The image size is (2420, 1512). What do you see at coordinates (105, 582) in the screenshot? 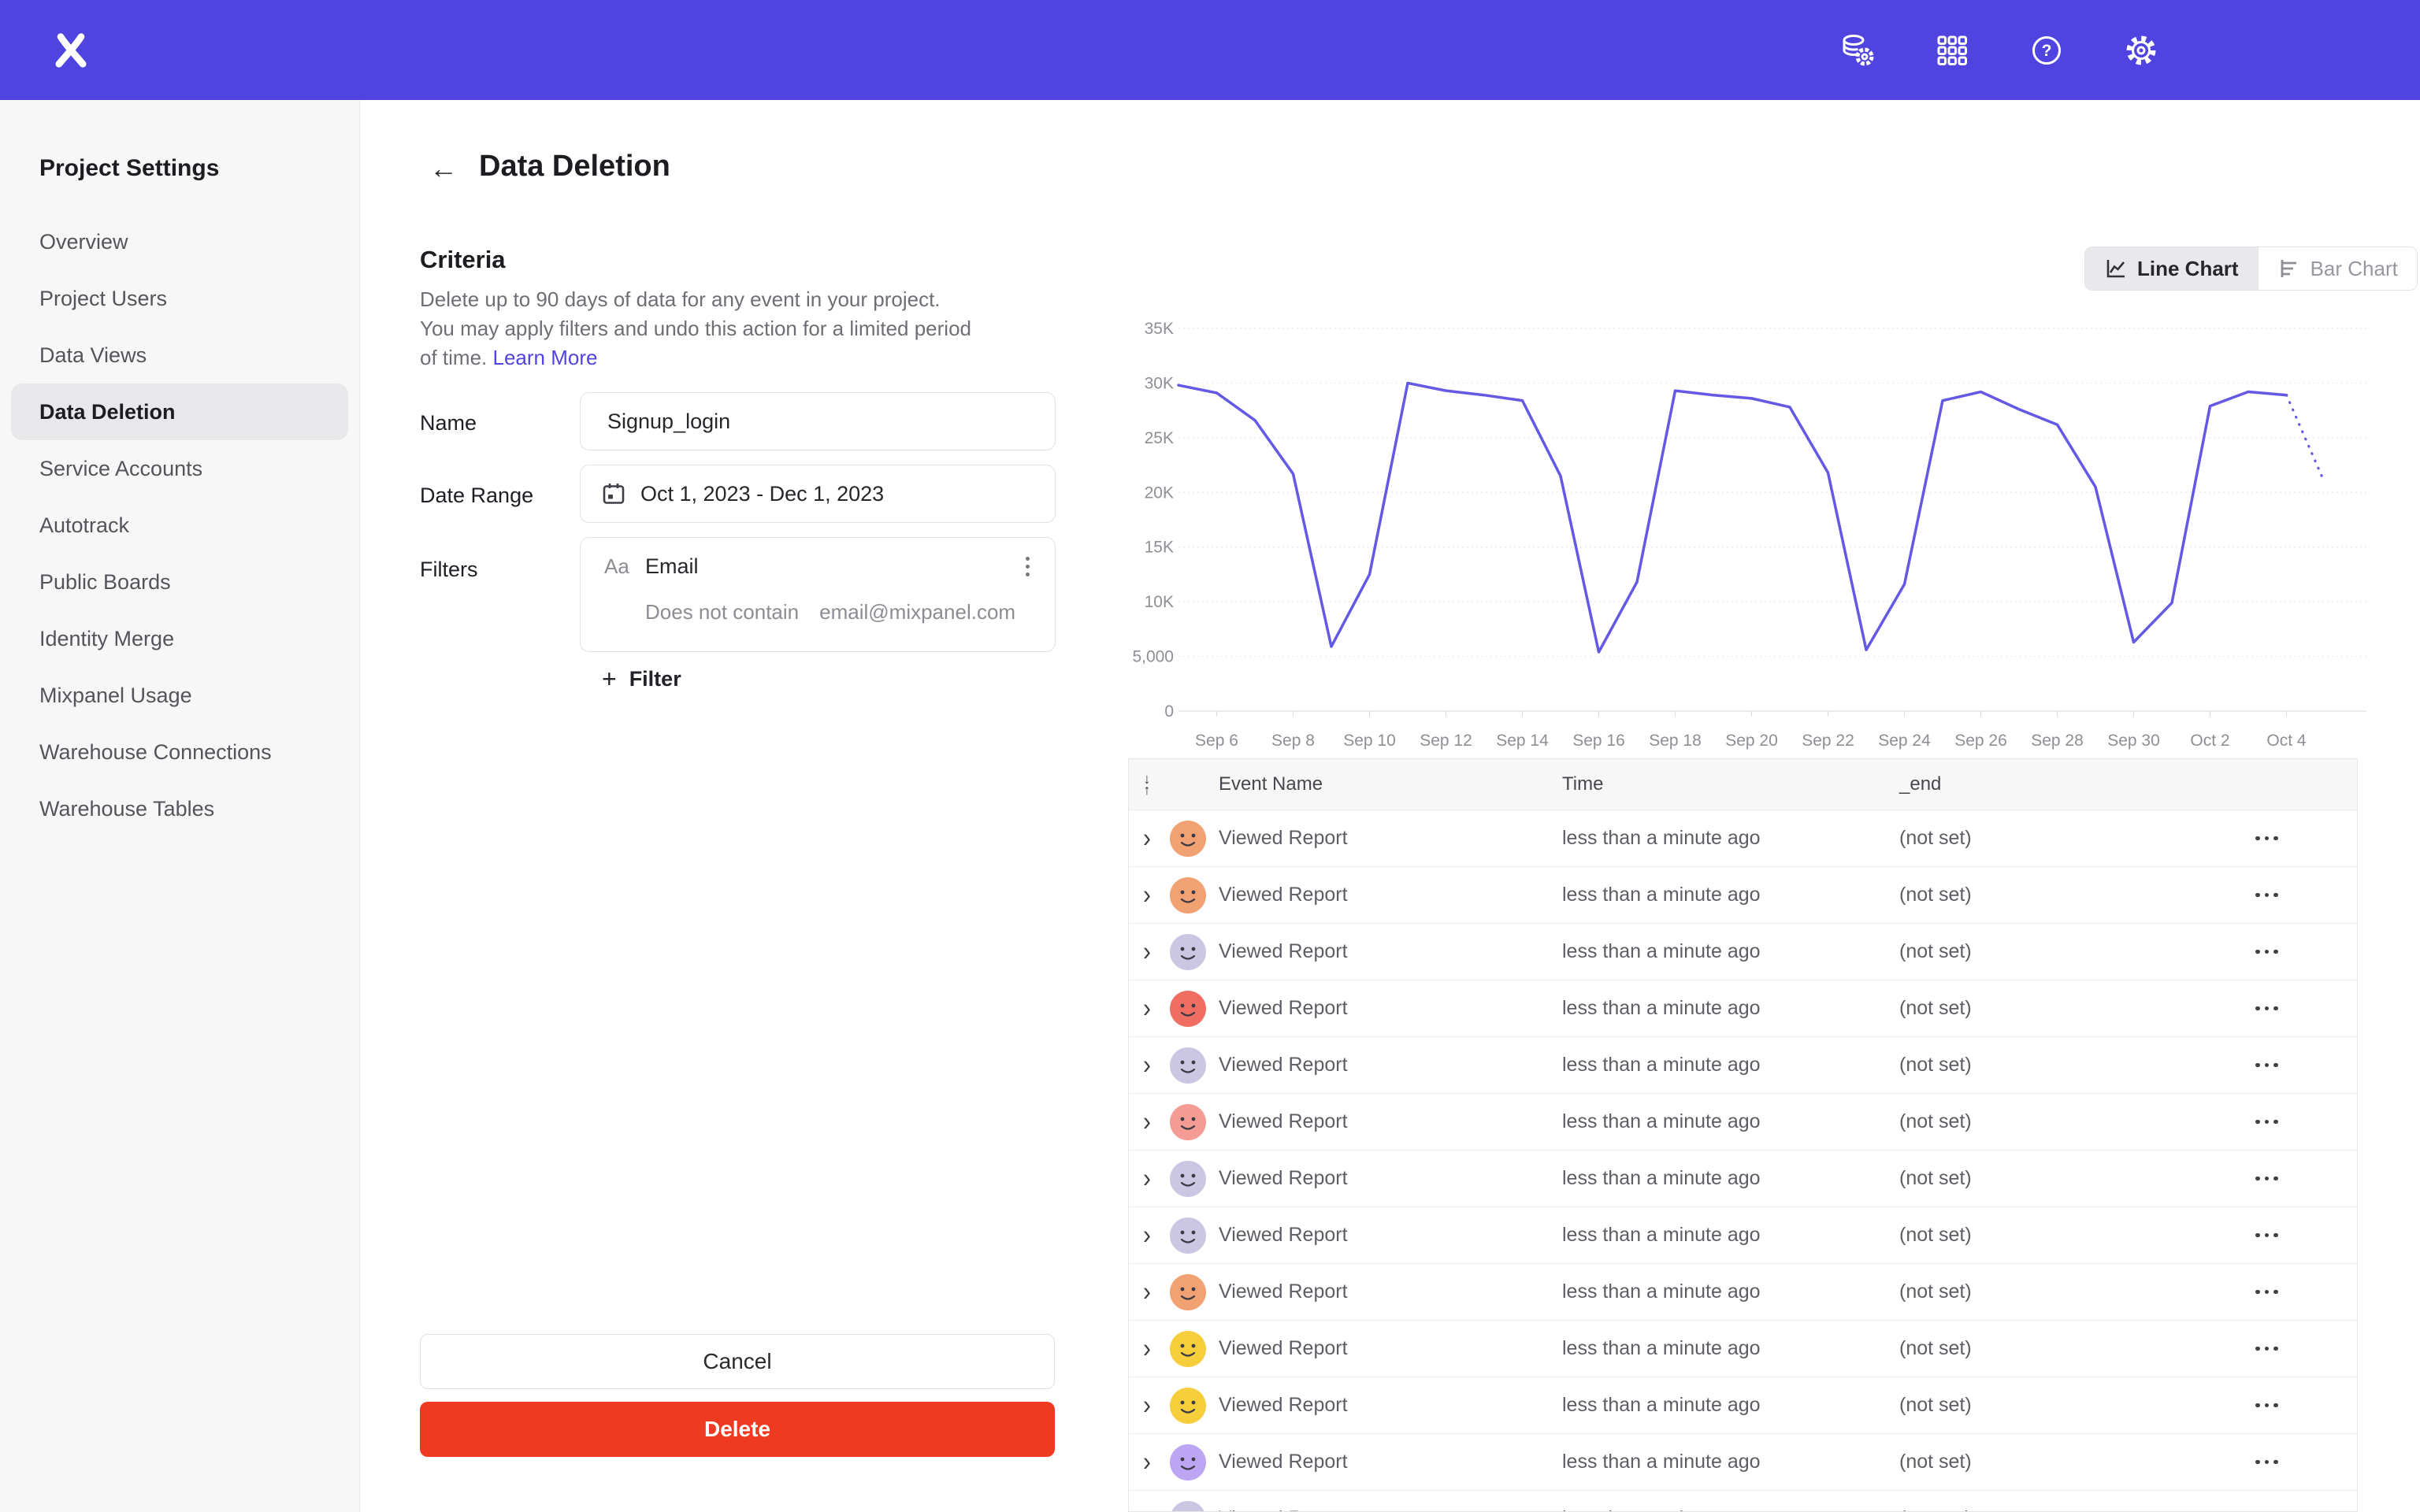
I see `sidebar-item-public-boards: Public Boards` at bounding box center [105, 582].